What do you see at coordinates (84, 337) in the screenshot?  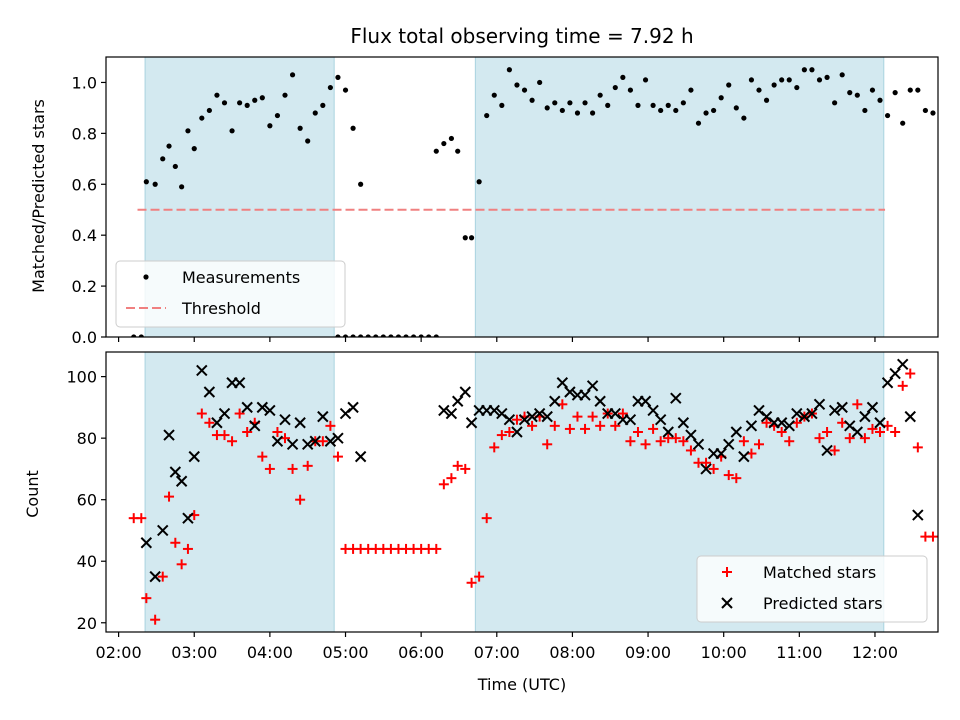 I see `top-y-tick-label: 0.0` at bounding box center [84, 337].